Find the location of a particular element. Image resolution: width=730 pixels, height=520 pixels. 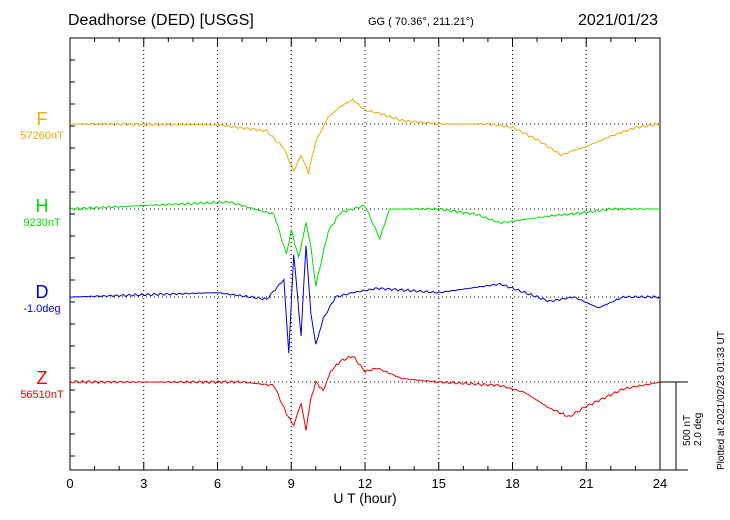

x-tick-label: 12 is located at coordinates (365, 483).